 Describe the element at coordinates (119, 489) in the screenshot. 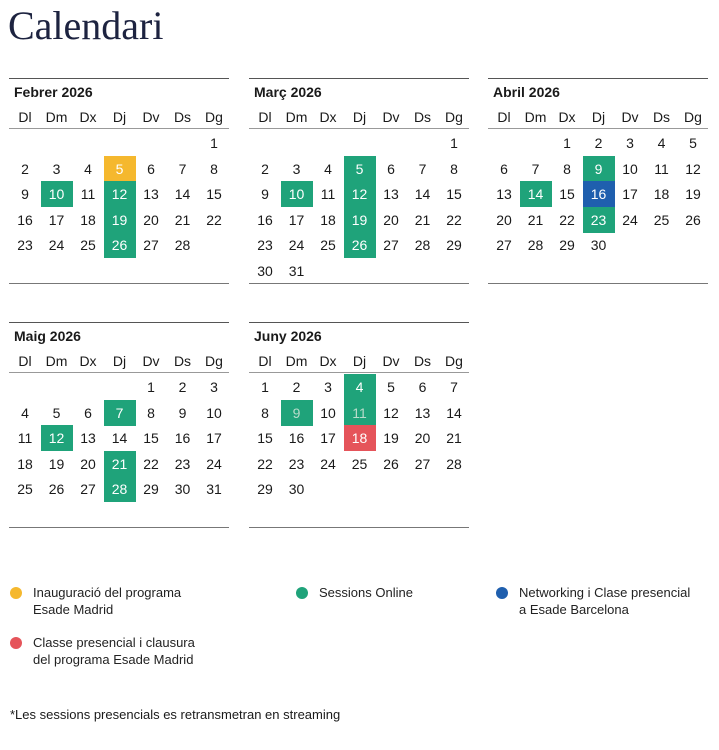

I see `highlighted-day: 28` at that location.